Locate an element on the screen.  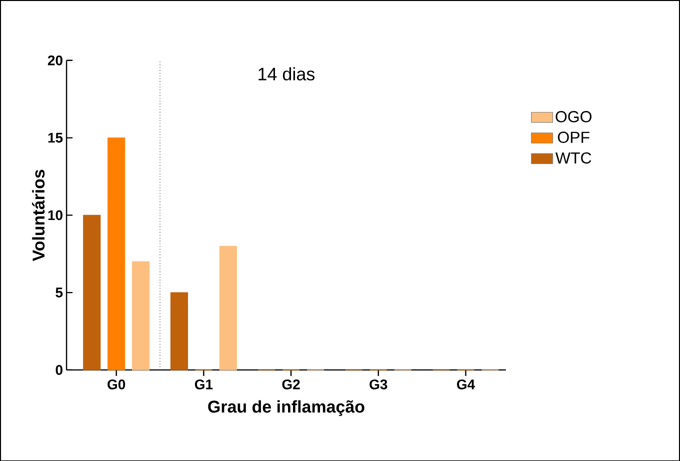
x-tick-label: G4 is located at coordinates (465, 384).